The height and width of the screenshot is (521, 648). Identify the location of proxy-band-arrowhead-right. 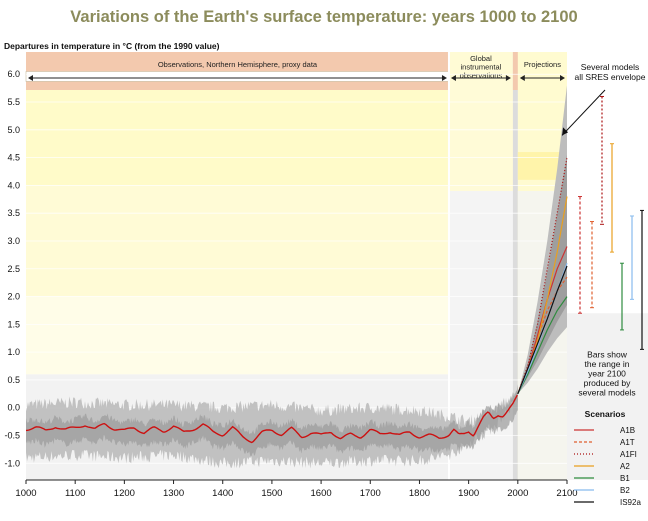
(444, 78).